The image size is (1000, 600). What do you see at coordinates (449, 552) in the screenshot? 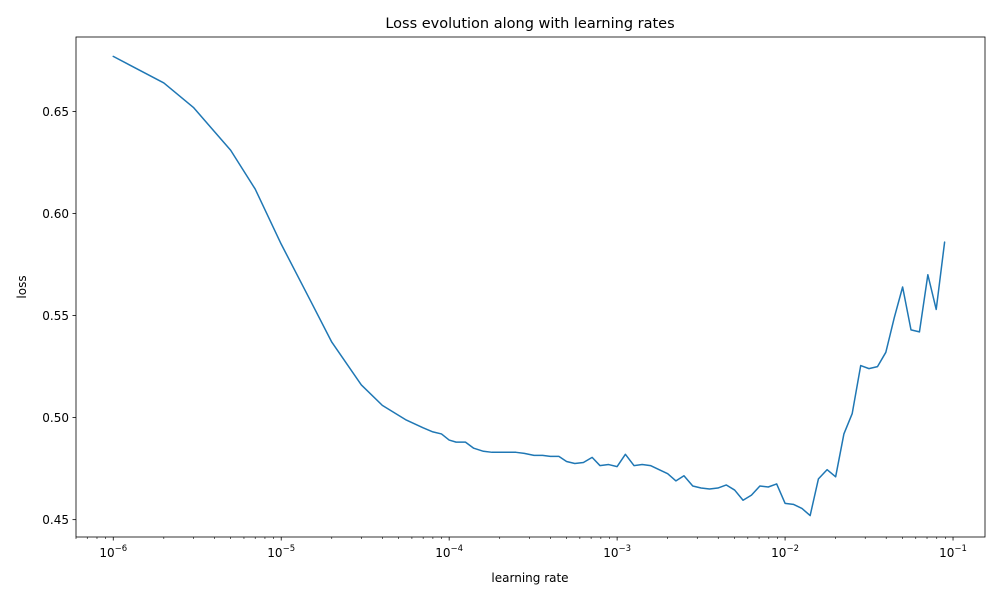
I see `x-tick-label: 10⁻⁴` at bounding box center [449, 552].